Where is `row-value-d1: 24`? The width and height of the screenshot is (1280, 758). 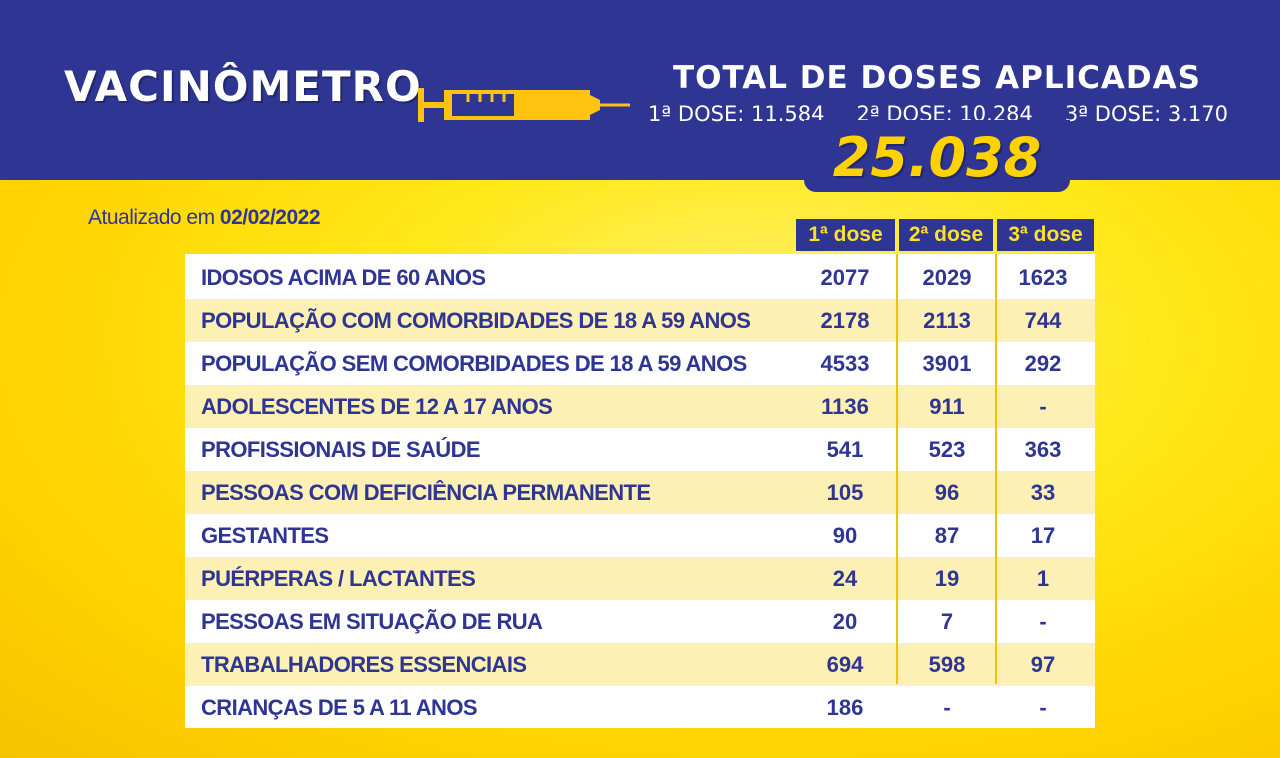 row-value-d1: 24 is located at coordinates (845, 578).